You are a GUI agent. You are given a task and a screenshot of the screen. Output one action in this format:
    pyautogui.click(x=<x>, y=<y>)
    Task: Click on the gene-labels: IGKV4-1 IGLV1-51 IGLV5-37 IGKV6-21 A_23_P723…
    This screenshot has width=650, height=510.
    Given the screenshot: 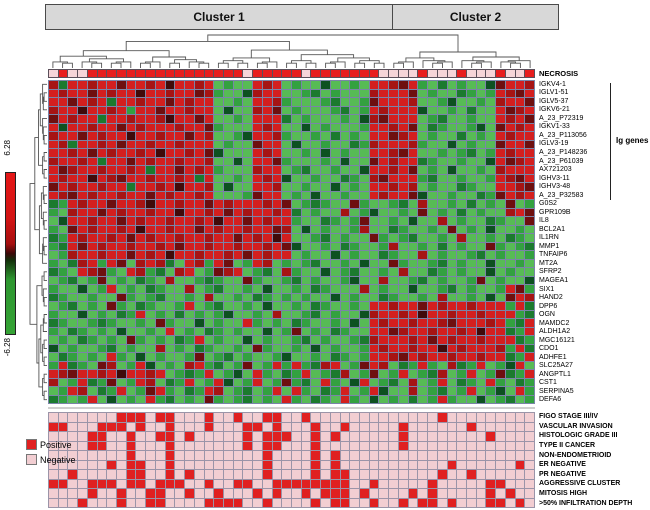 What is the action you would take?
    pyautogui.click(x=574, y=242)
    